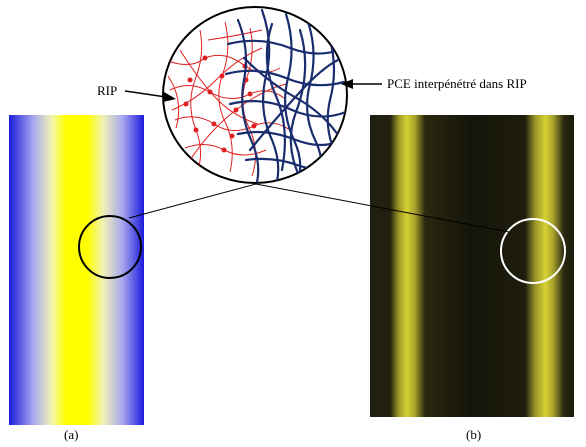 This screenshot has height=447, width=586. What do you see at coordinates (382, 208) in the screenshot?
I see `zoom-line-right` at bounding box center [382, 208].